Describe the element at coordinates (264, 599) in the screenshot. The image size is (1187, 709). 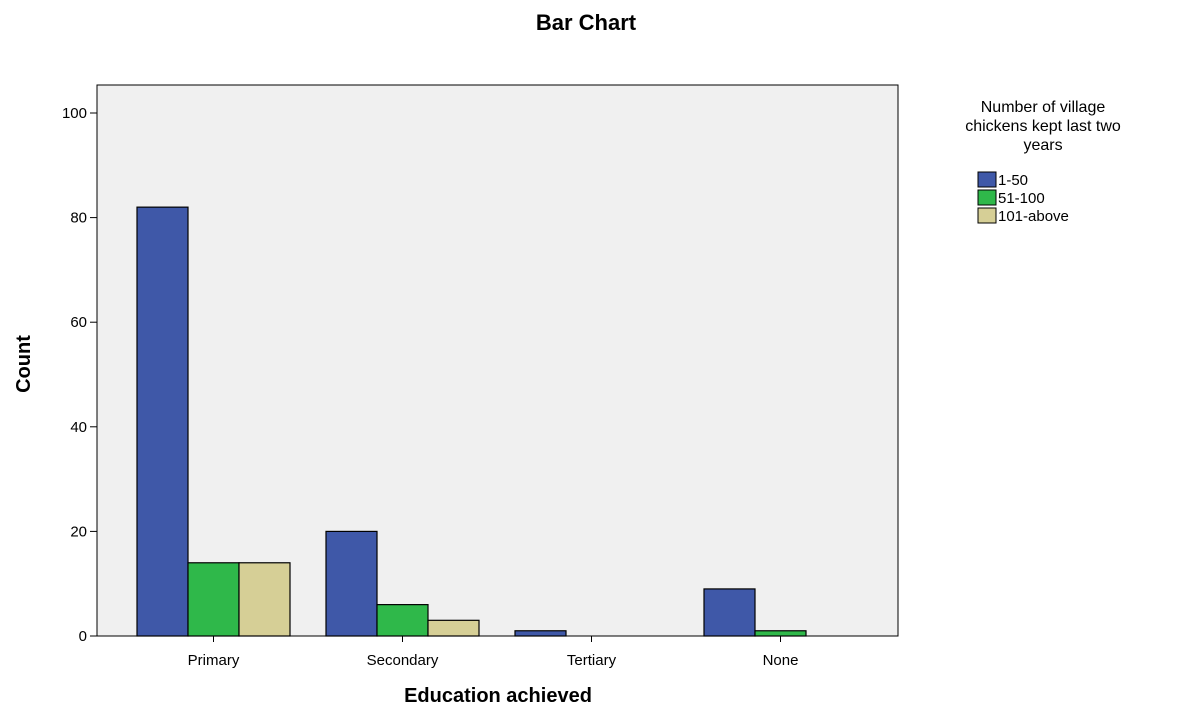
I see `bar-101-above-Primary` at that location.